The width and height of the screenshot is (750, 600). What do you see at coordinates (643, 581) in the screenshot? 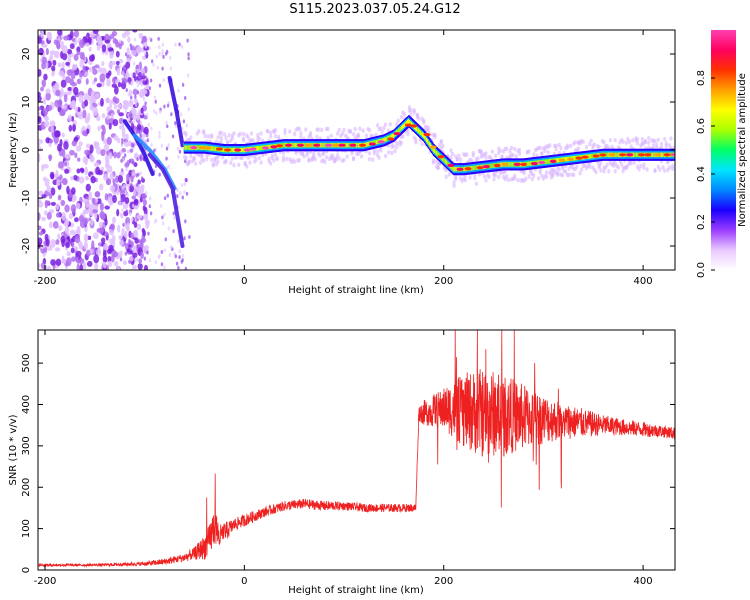
I see `x-tick-label: 400` at bounding box center [643, 581].